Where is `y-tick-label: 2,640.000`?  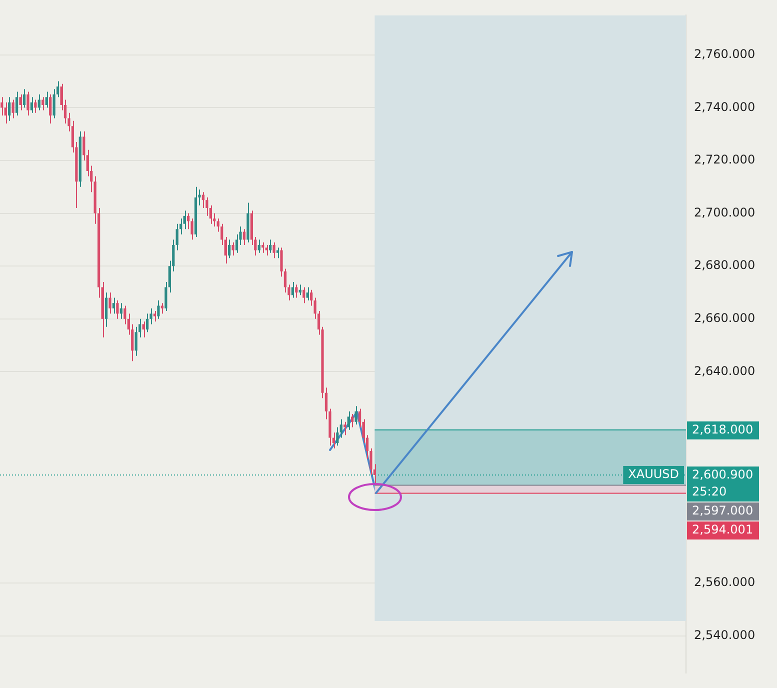
y-tick-label: 2,640.000 is located at coordinates (725, 371).